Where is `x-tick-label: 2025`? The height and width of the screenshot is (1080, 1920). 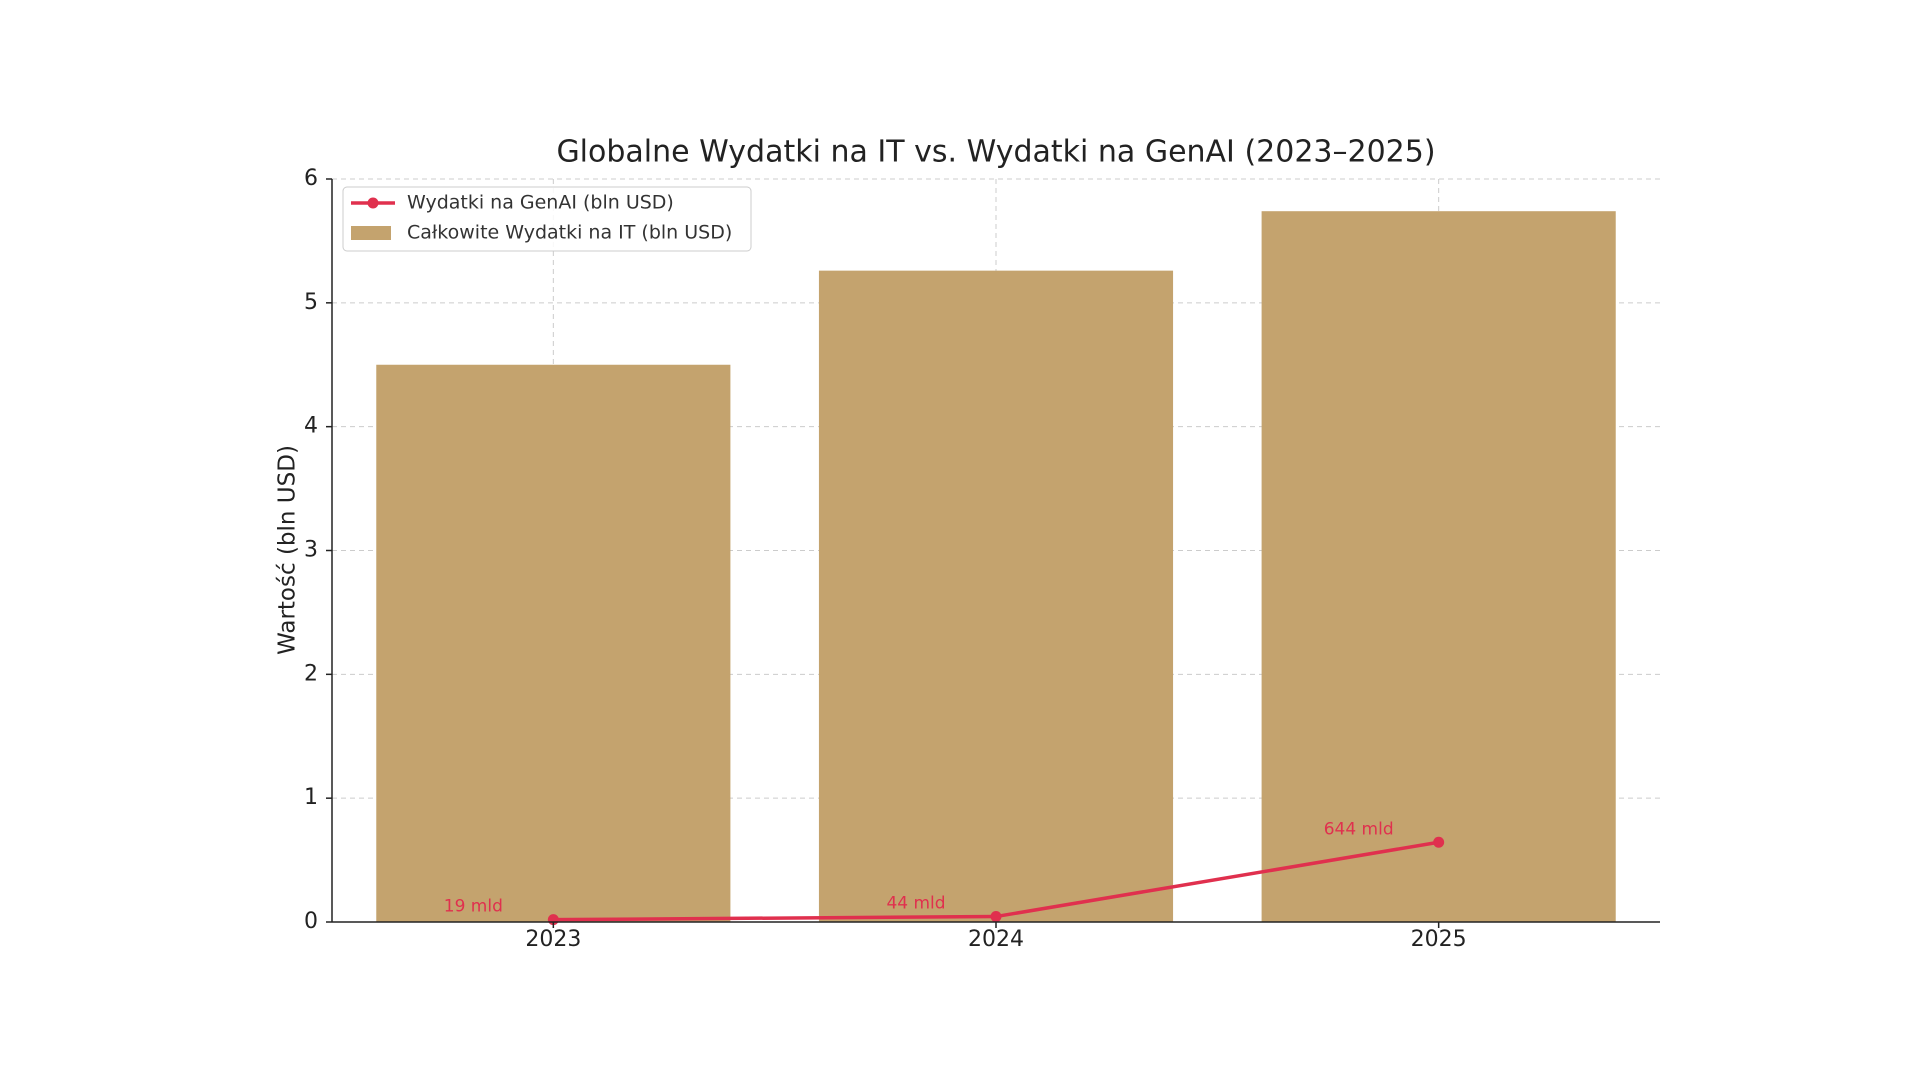
x-tick-label: 2025 is located at coordinates (1439, 939).